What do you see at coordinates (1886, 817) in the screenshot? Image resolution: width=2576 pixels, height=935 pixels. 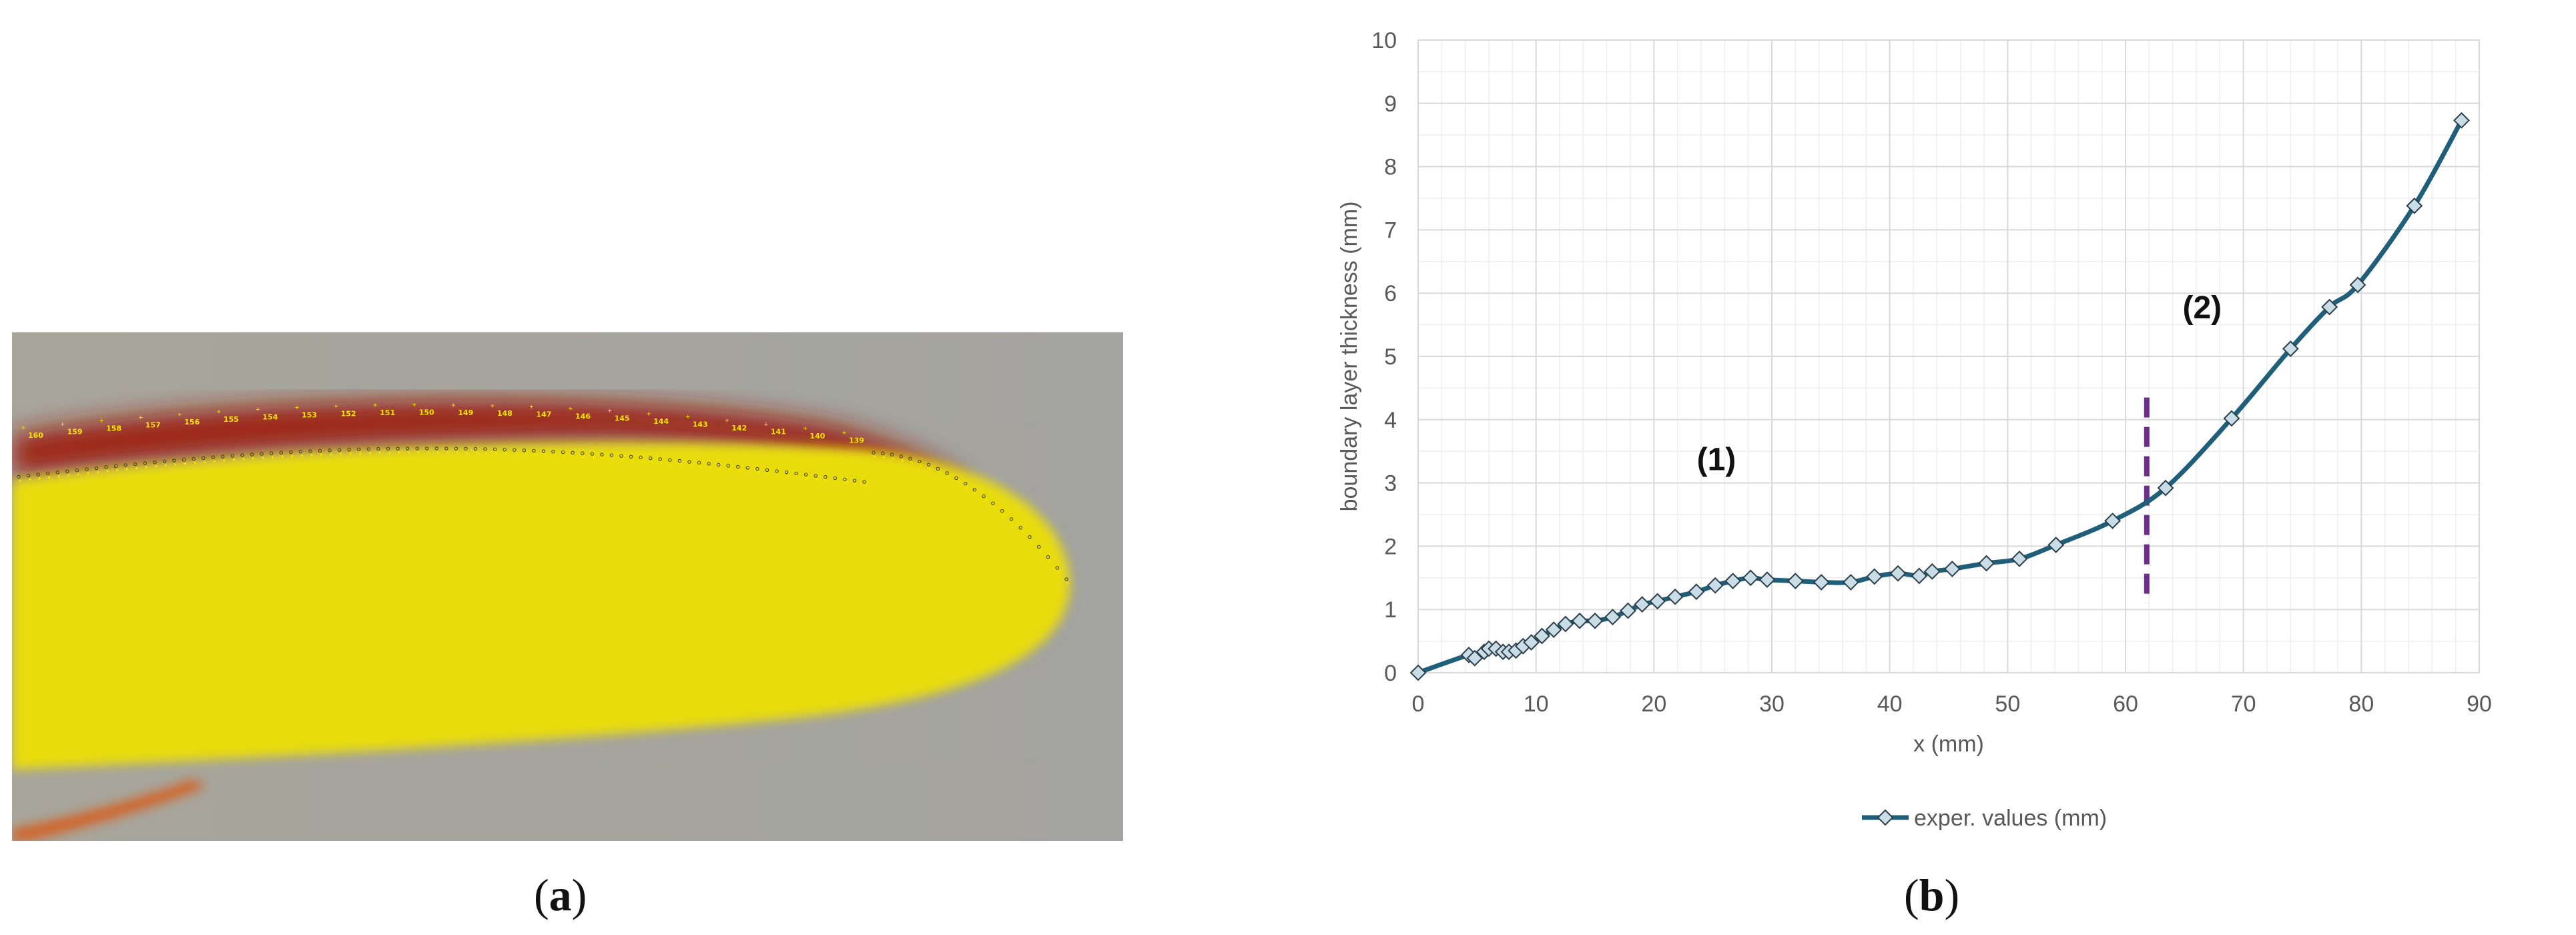 I see `legend-marker` at bounding box center [1886, 817].